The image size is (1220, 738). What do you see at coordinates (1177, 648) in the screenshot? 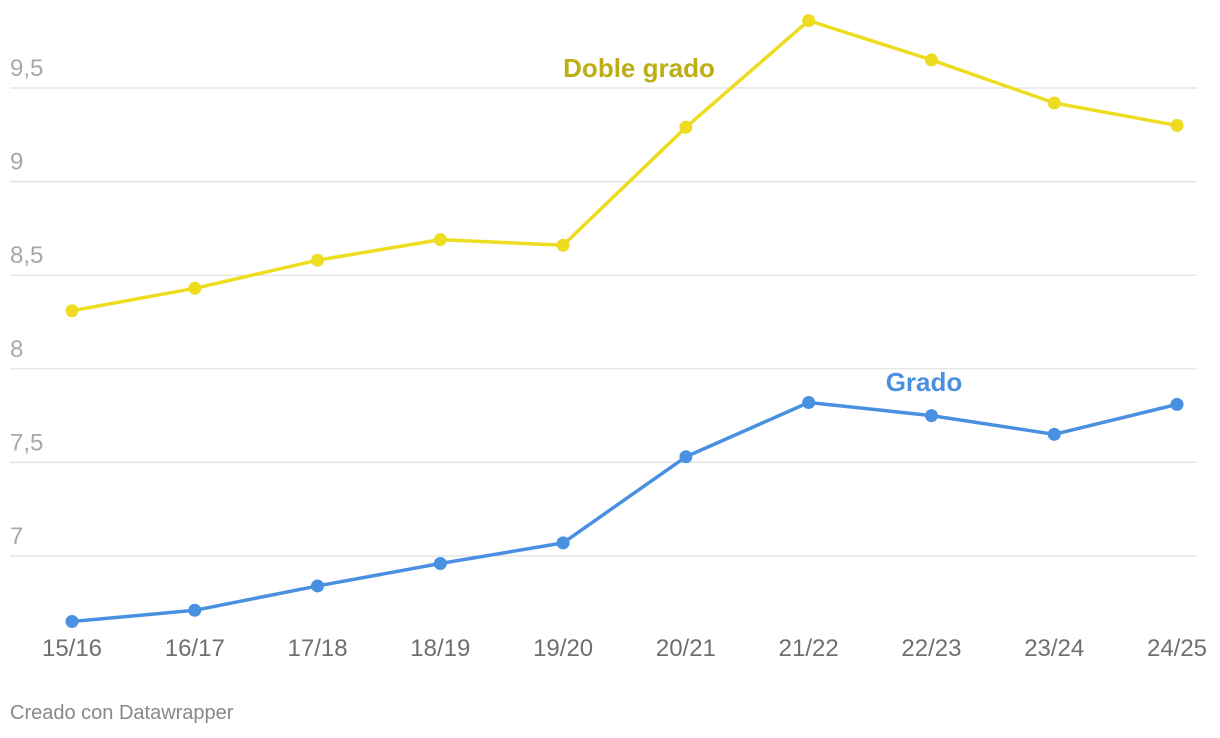
I see `x-tick-label: 24/25` at bounding box center [1177, 648].